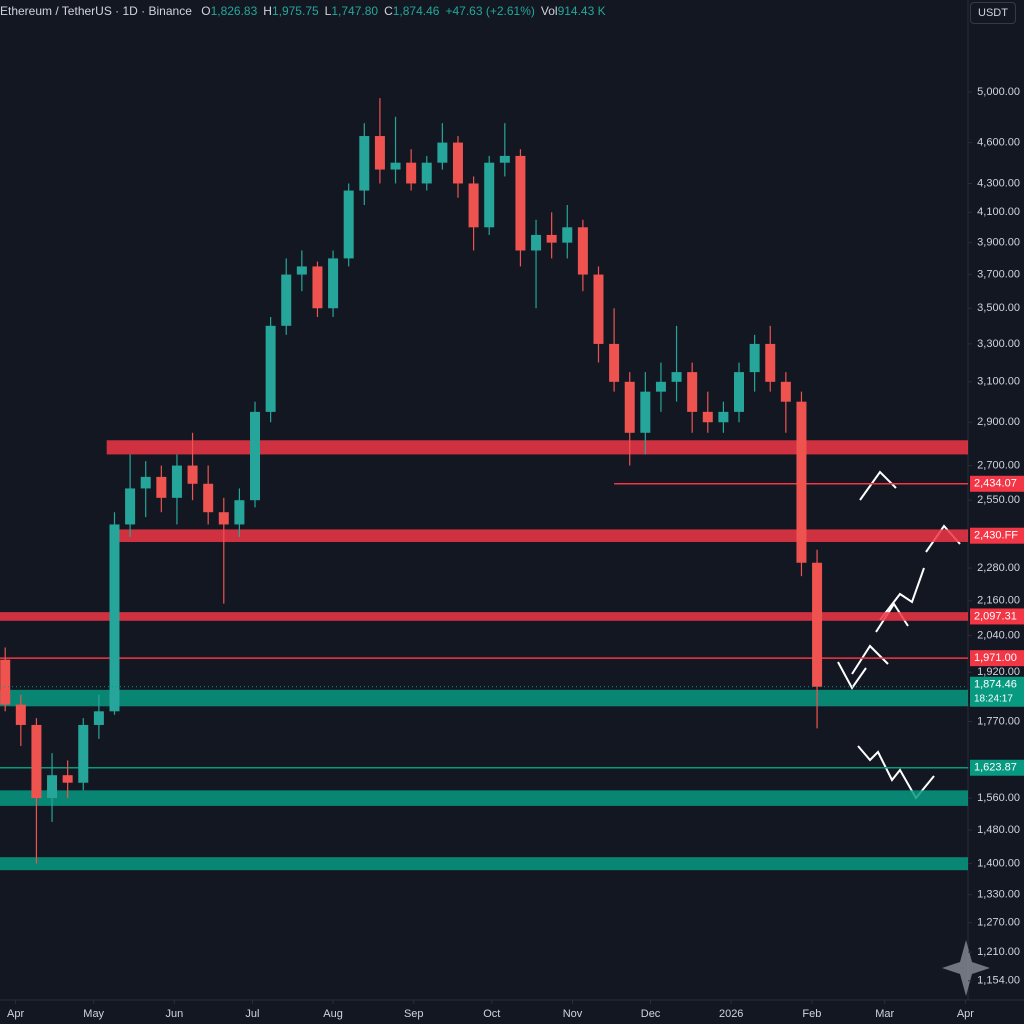 This screenshot has height=1024, width=1024. I want to click on y-tick-label: 1,400.00, so click(998, 864).